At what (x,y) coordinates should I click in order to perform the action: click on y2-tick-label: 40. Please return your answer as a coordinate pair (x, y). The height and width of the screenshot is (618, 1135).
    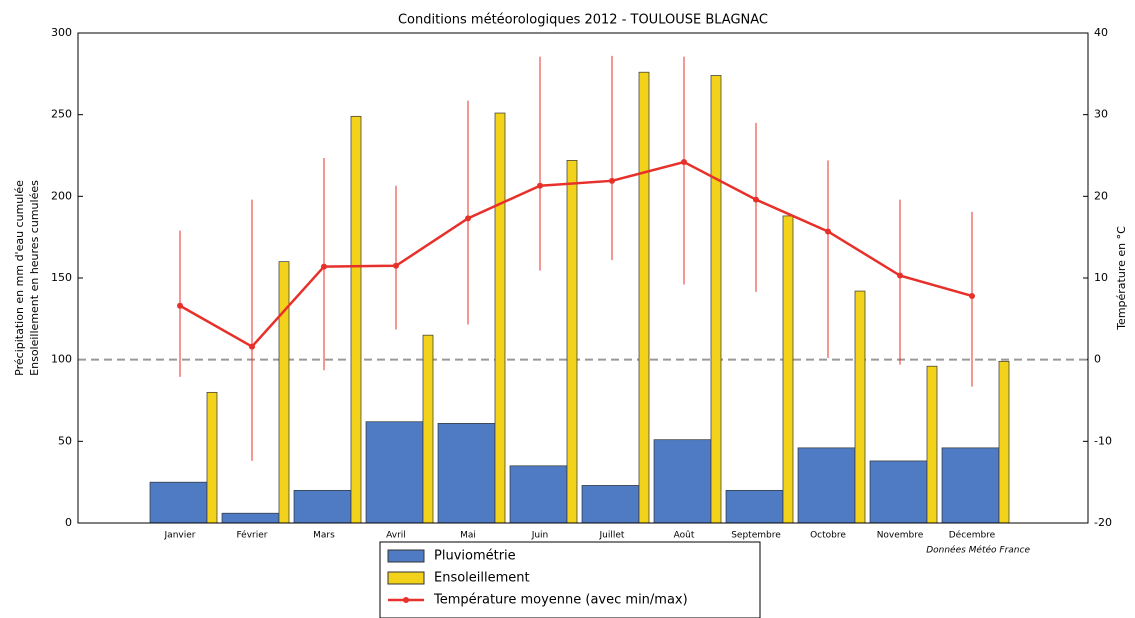
    Looking at the image, I should click on (1101, 32).